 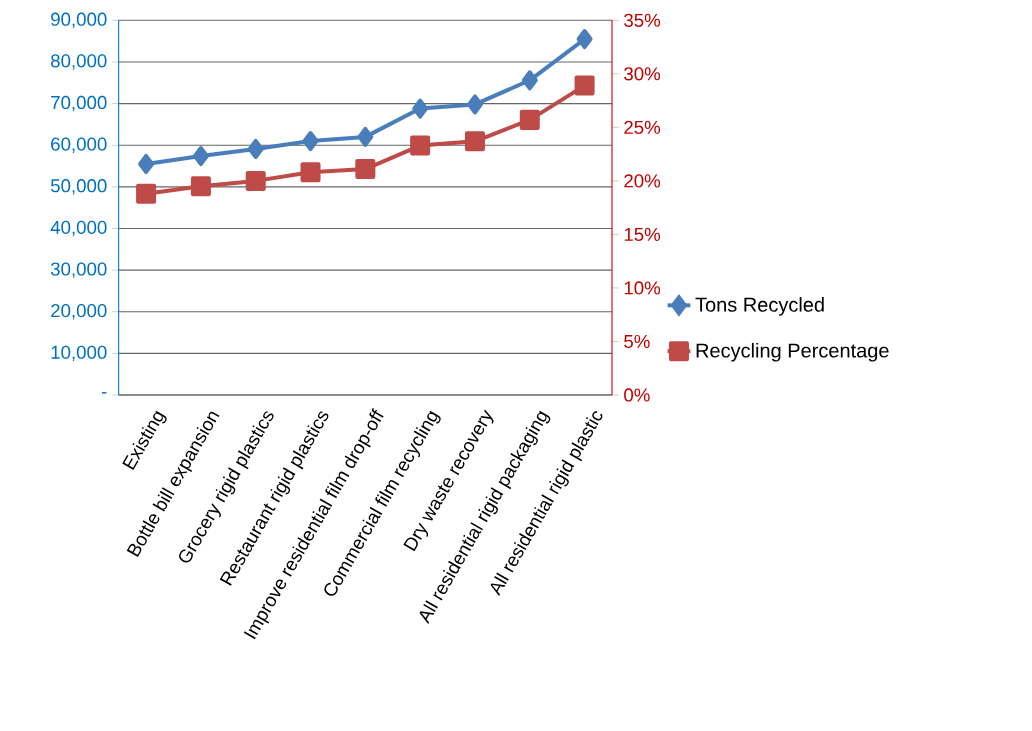 I want to click on y-tick-label: -, so click(x=104, y=393).